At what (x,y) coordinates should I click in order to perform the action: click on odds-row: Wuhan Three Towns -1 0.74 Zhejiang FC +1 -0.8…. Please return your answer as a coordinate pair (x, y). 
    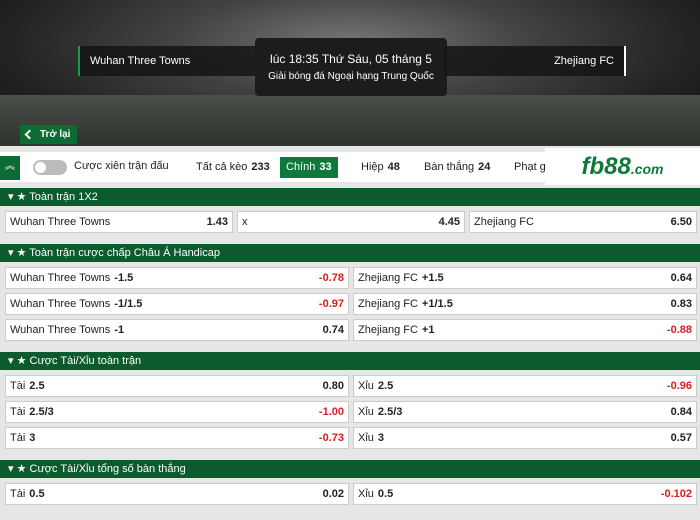
    Looking at the image, I should click on (350, 330).